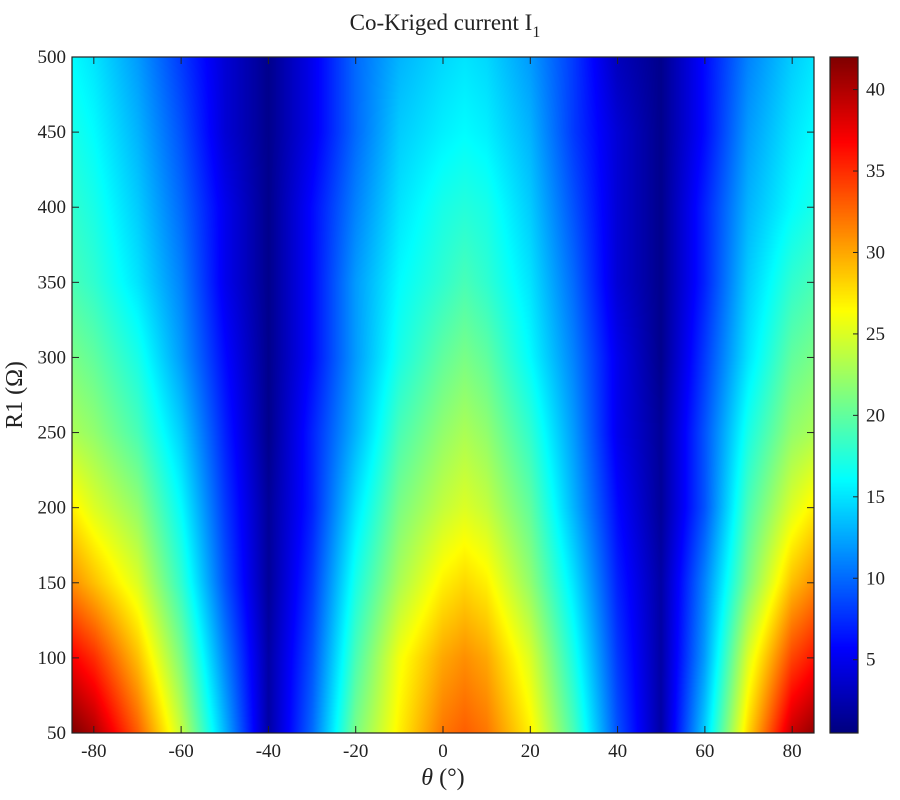 The height and width of the screenshot is (800, 900). I want to click on colorbar-tick-label: 40, so click(875, 90).